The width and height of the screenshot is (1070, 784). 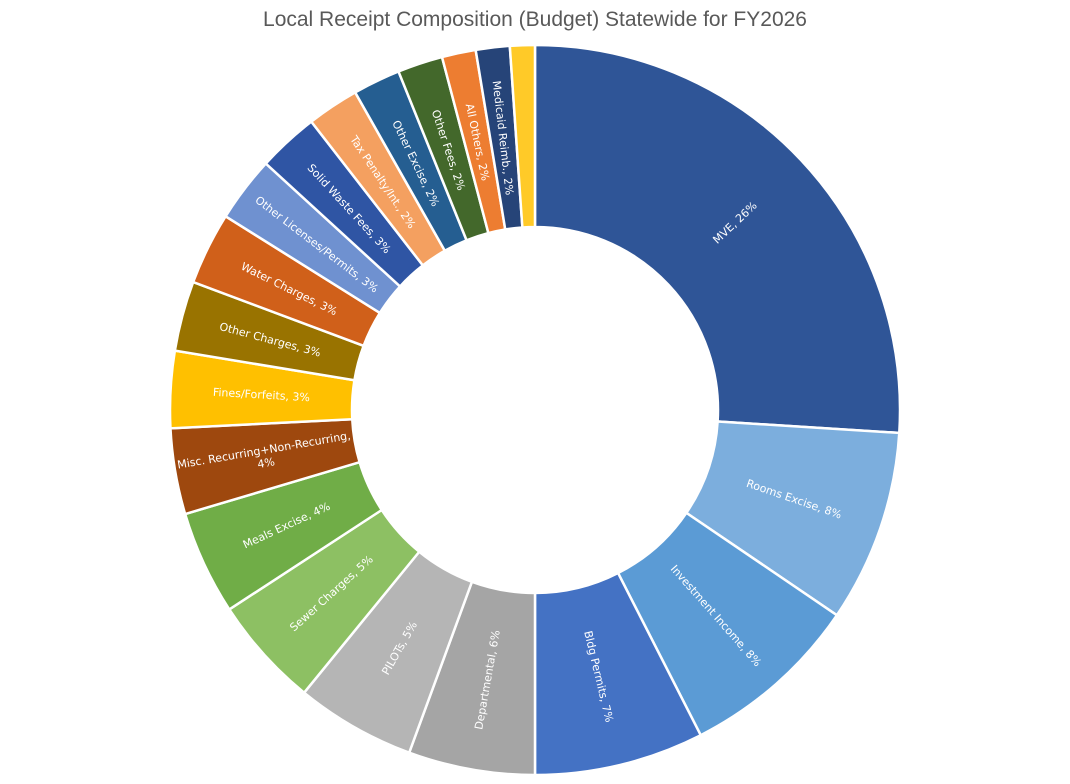 What do you see at coordinates (522, 136) in the screenshot?
I see `slice-unlabeled` at bounding box center [522, 136].